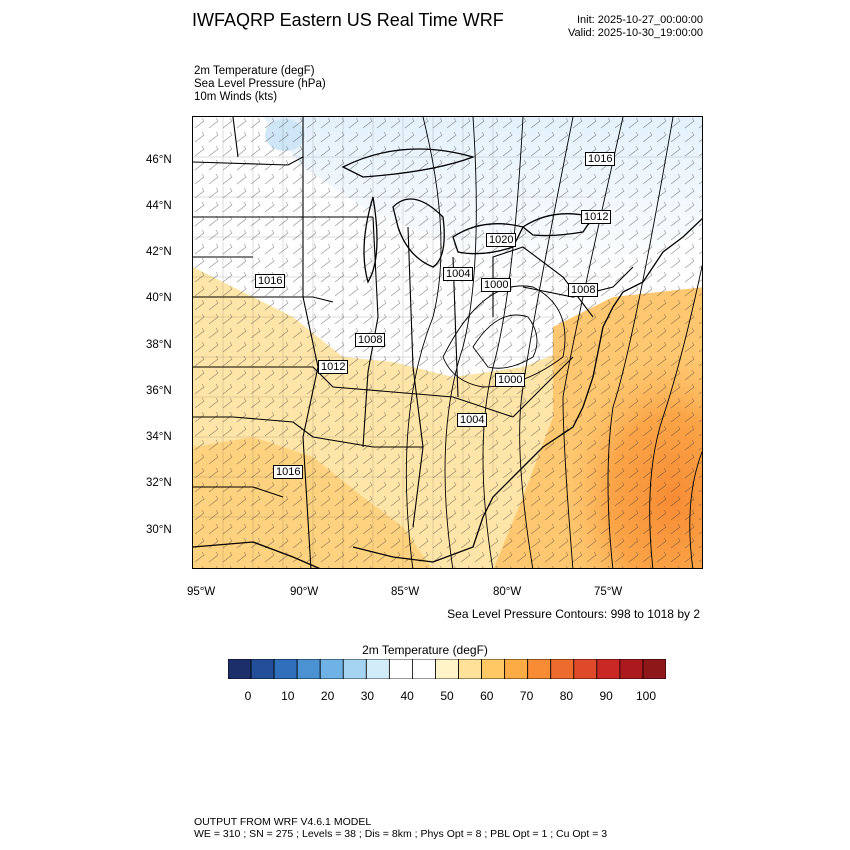 The image size is (850, 850). What do you see at coordinates (248, 696) in the screenshot?
I see `colorbar-tick-label: 0` at bounding box center [248, 696].